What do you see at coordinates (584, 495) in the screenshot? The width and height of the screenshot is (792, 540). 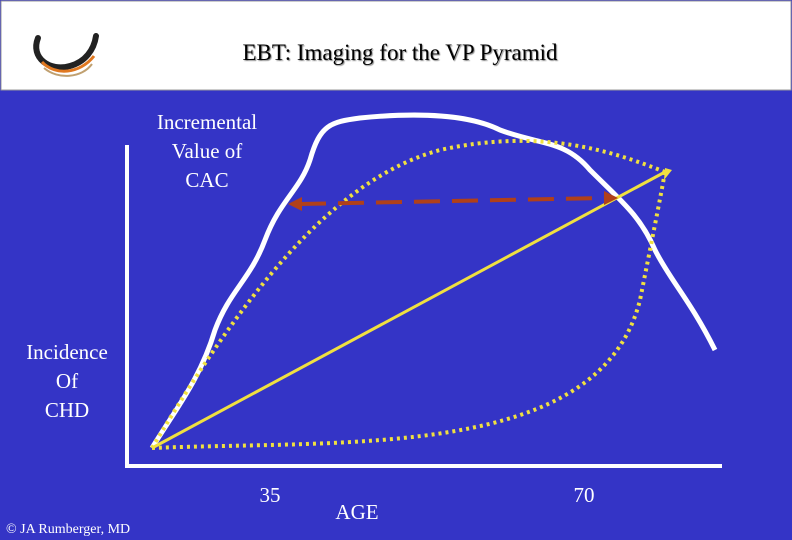 I see `x-tick-label: 70` at bounding box center [584, 495].